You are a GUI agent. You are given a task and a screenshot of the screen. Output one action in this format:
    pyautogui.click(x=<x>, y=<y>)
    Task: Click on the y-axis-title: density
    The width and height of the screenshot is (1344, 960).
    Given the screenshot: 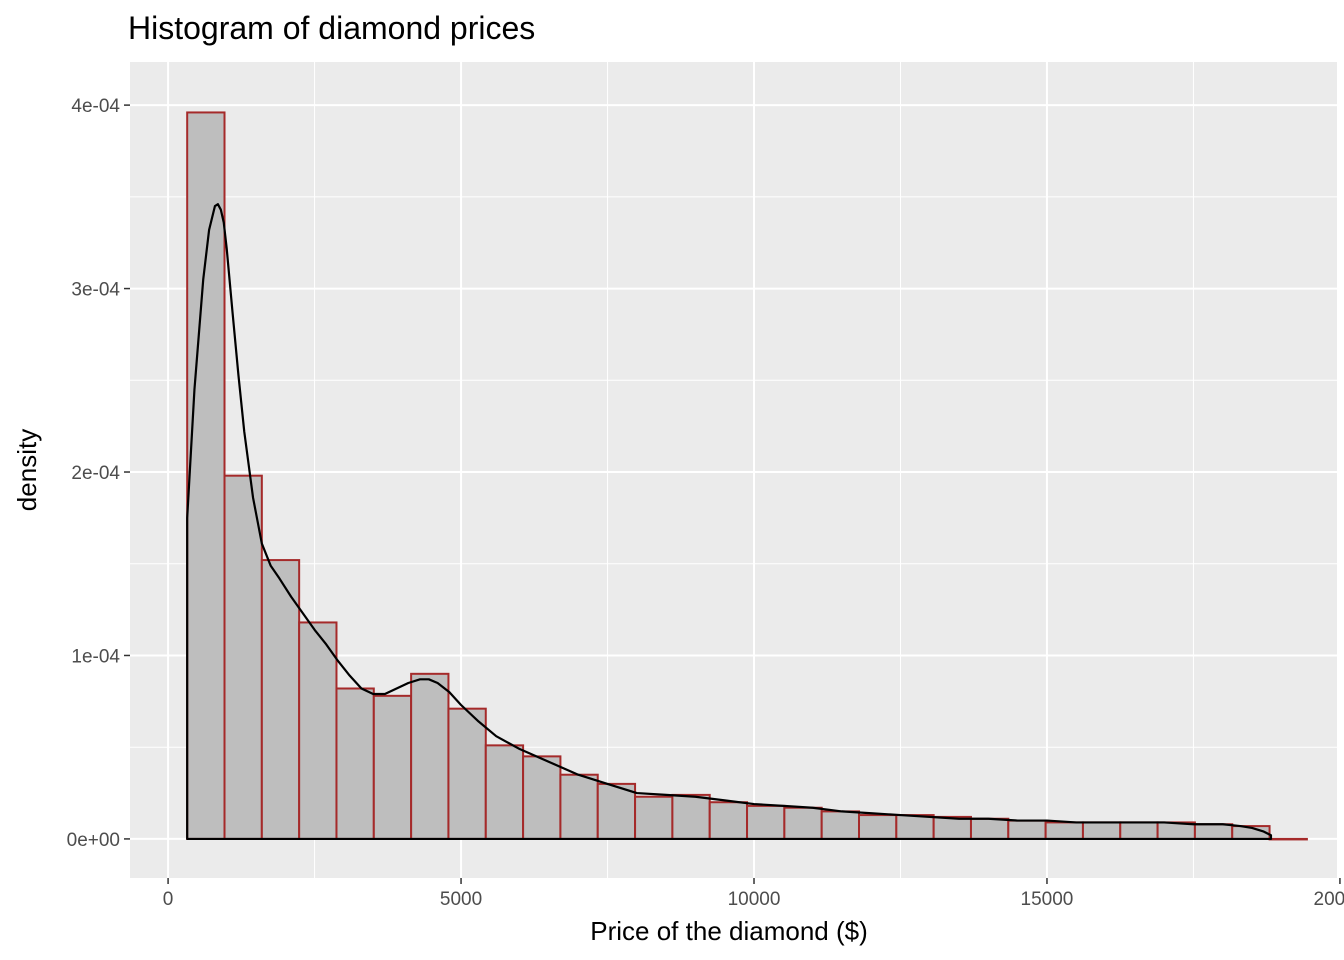 What is the action you would take?
    pyautogui.click(x=27, y=470)
    